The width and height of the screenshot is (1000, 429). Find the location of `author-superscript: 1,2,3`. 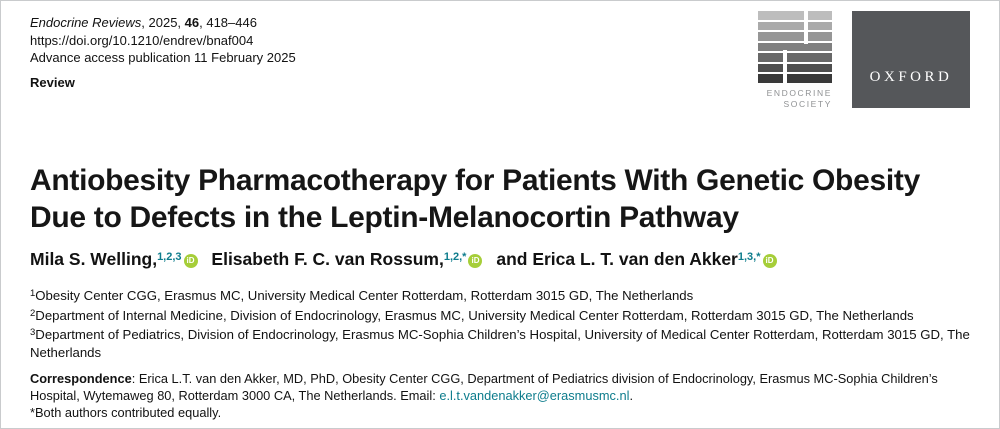

author-superscript: 1,2,3 is located at coordinates (169, 257).